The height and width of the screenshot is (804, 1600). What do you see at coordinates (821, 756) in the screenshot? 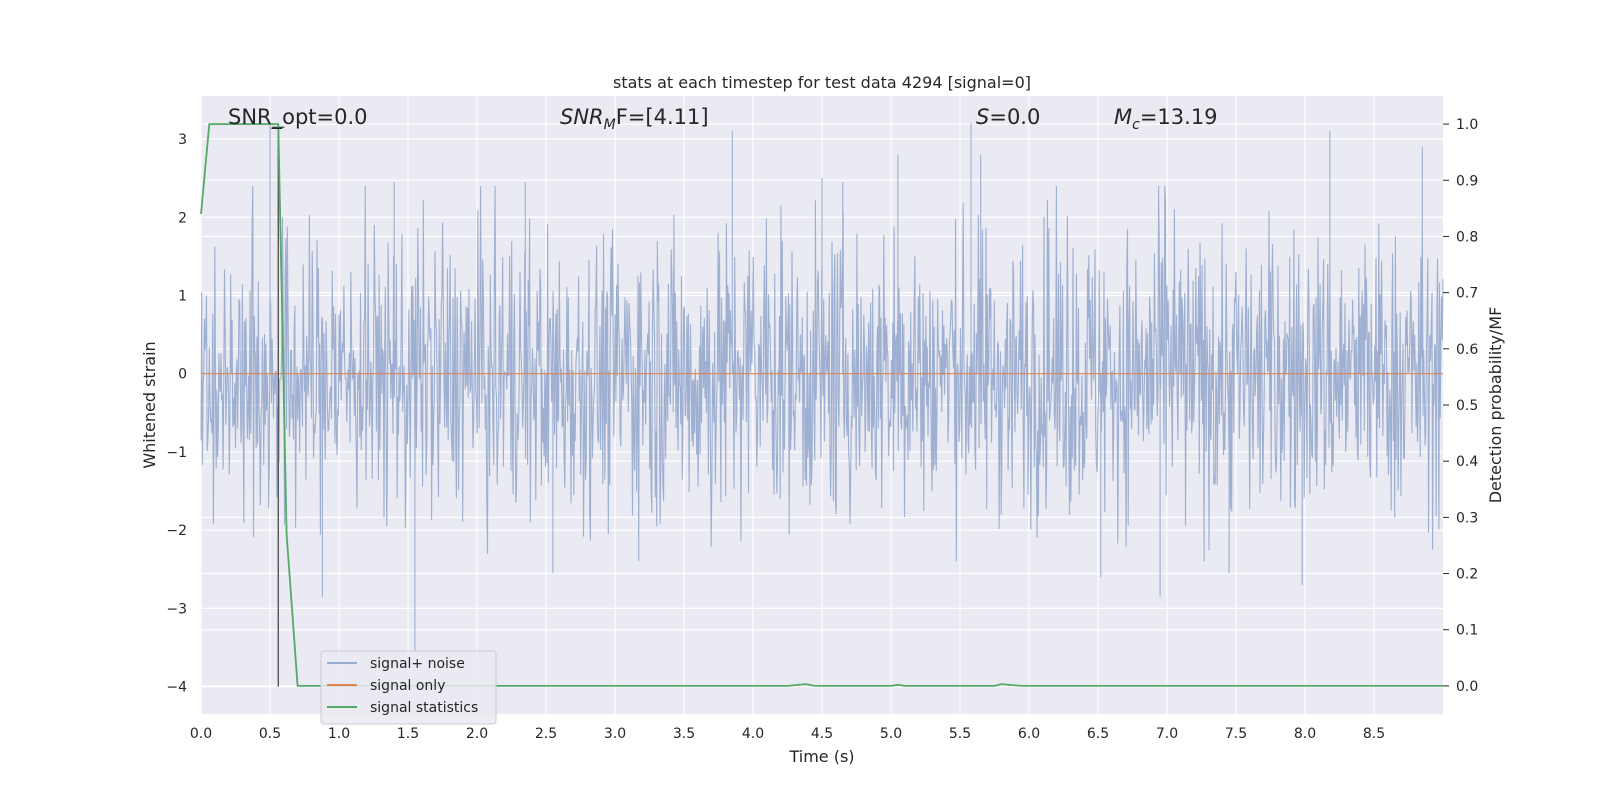
I see `x-axis-label: Time (s)` at bounding box center [821, 756].